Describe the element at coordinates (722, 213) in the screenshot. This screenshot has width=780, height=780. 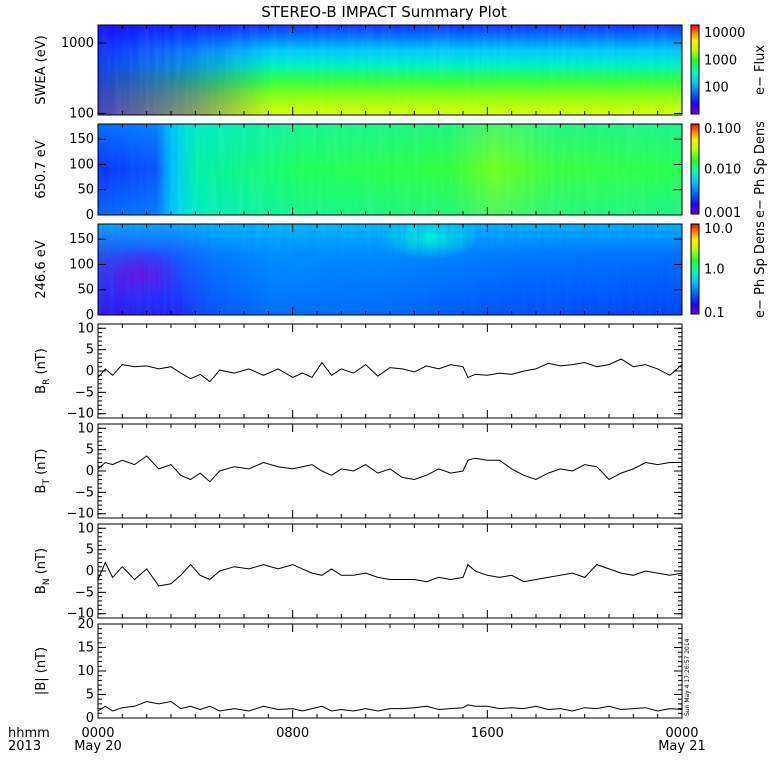
I see `colorbar-2-tick-label-2: 0.001` at that location.